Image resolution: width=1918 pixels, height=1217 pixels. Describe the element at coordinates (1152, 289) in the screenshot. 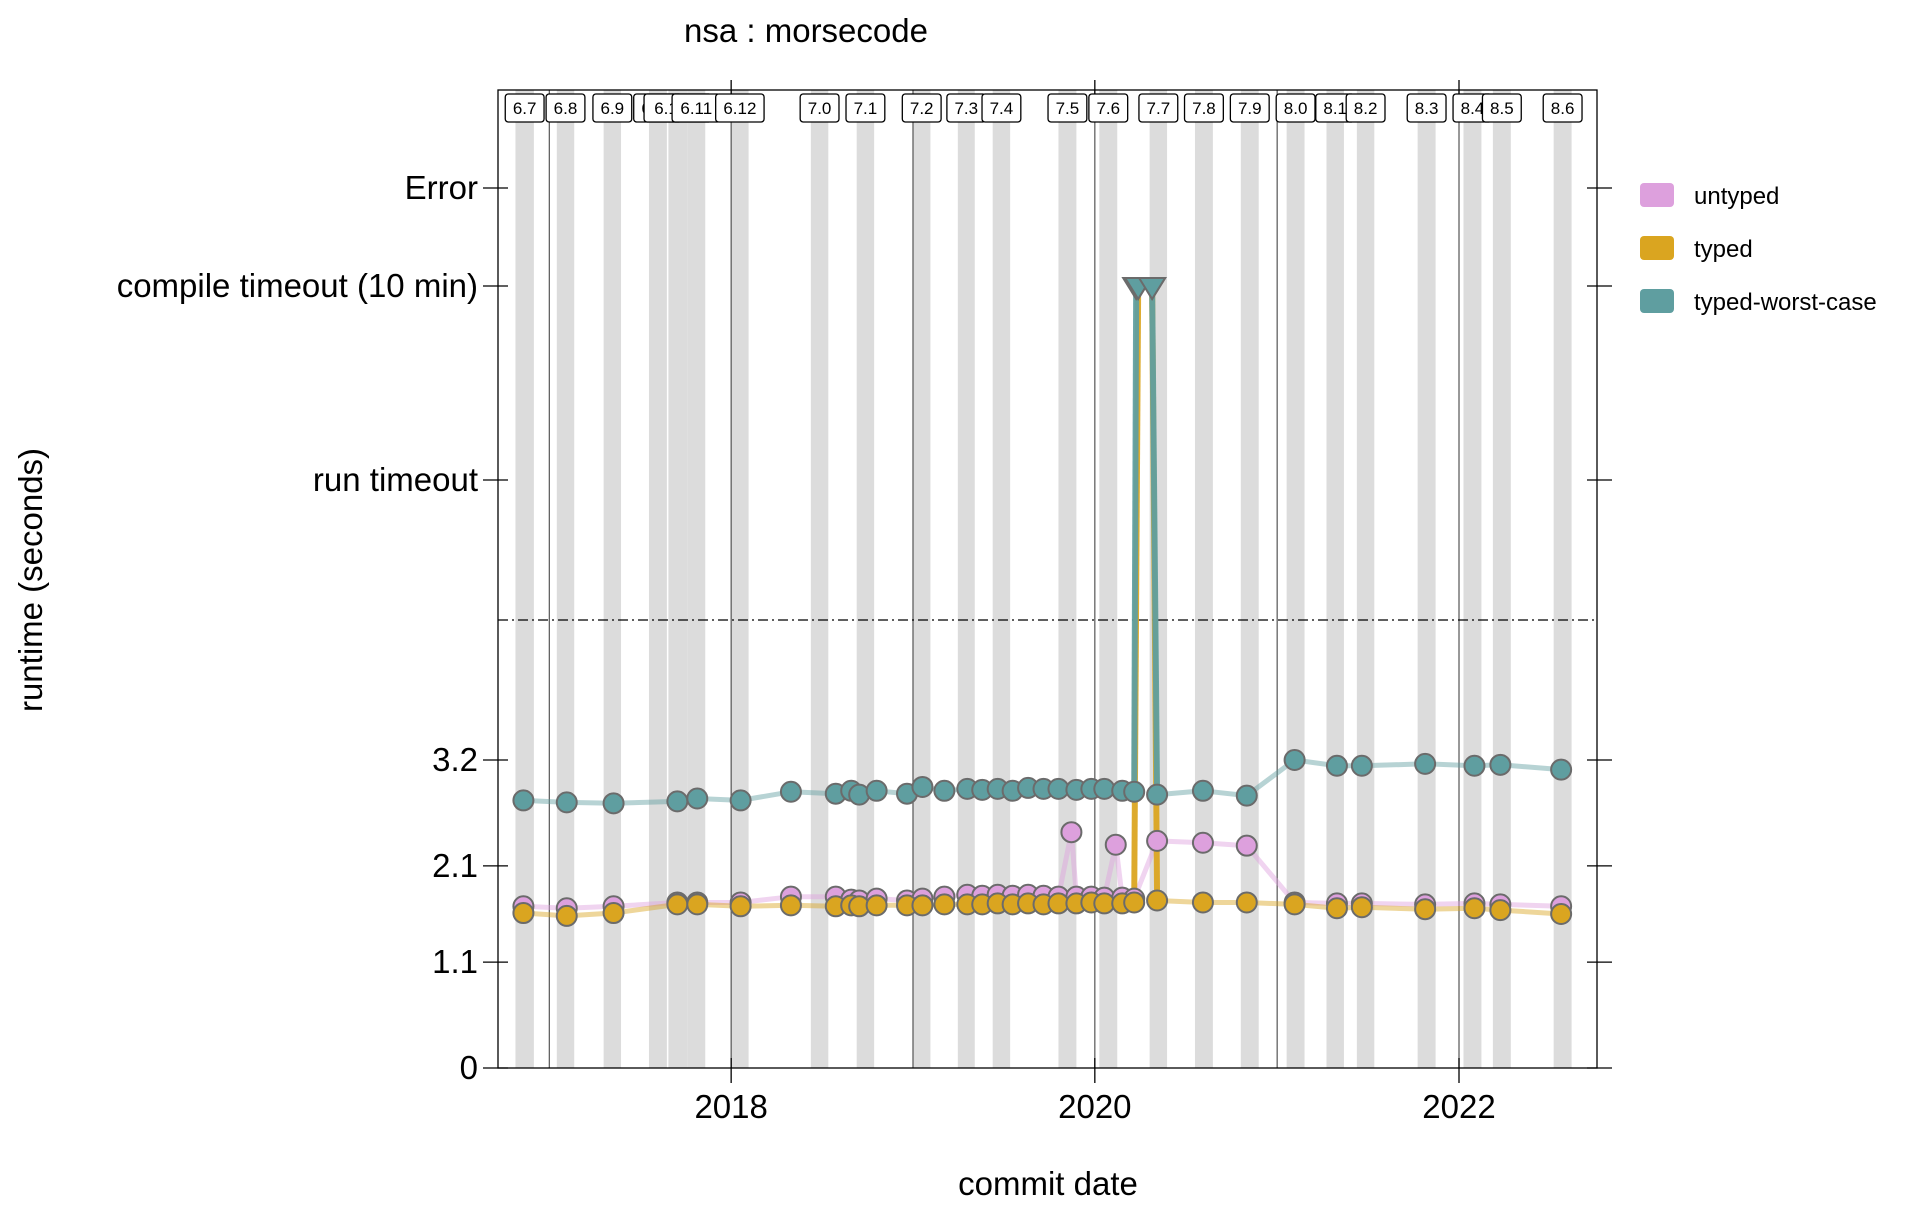

I see `timeout-marker` at that location.